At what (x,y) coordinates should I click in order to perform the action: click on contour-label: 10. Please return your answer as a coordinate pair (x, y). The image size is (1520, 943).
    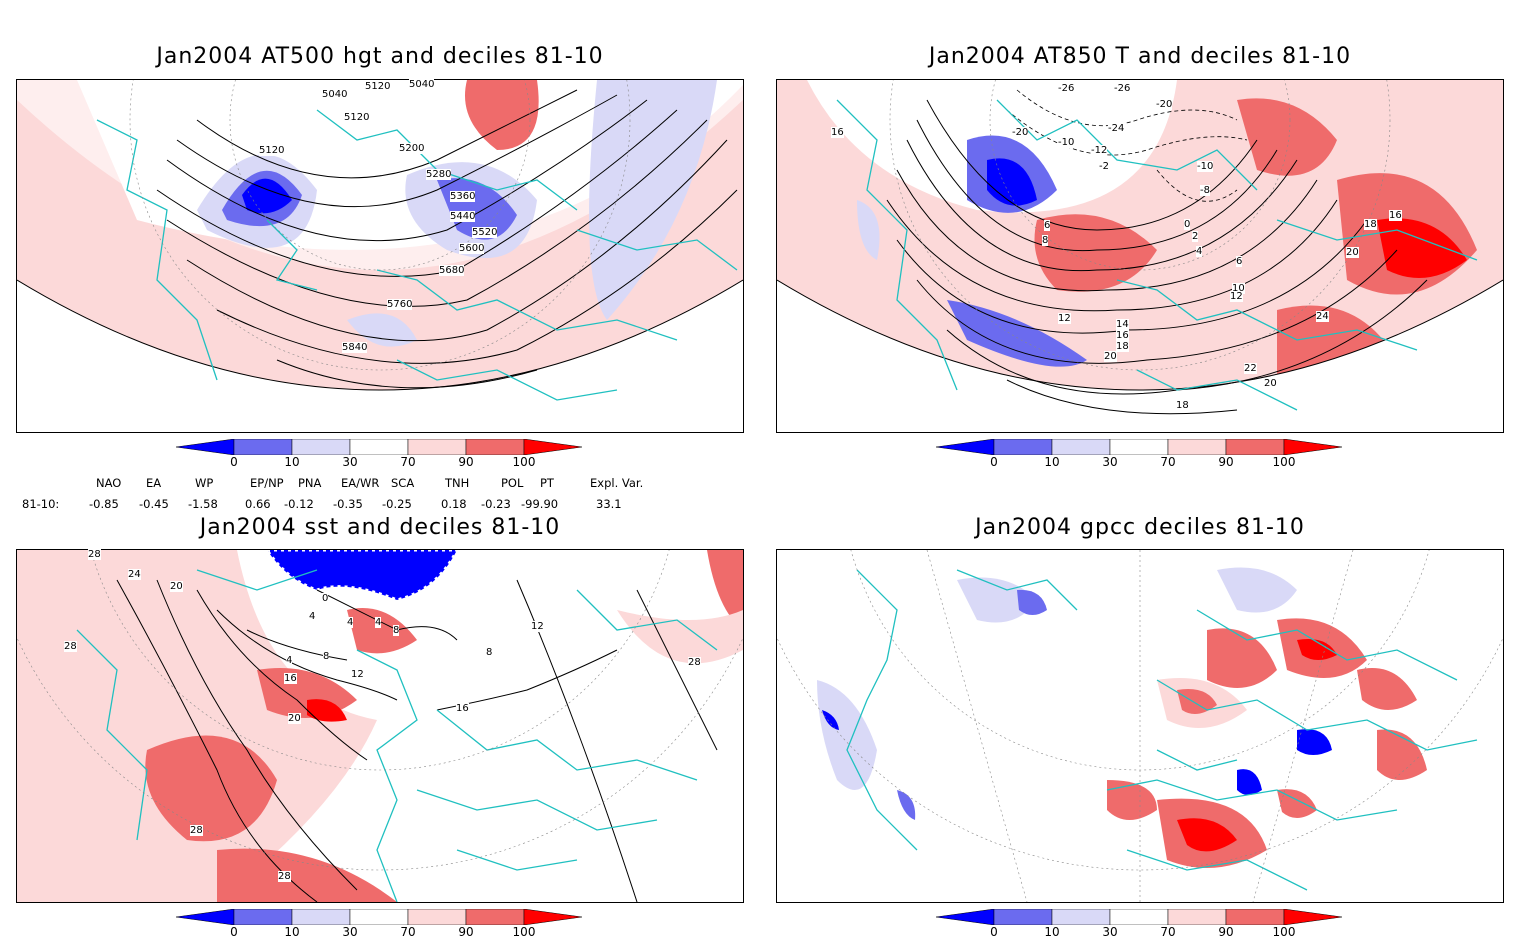
    Looking at the image, I should click on (1238, 288).